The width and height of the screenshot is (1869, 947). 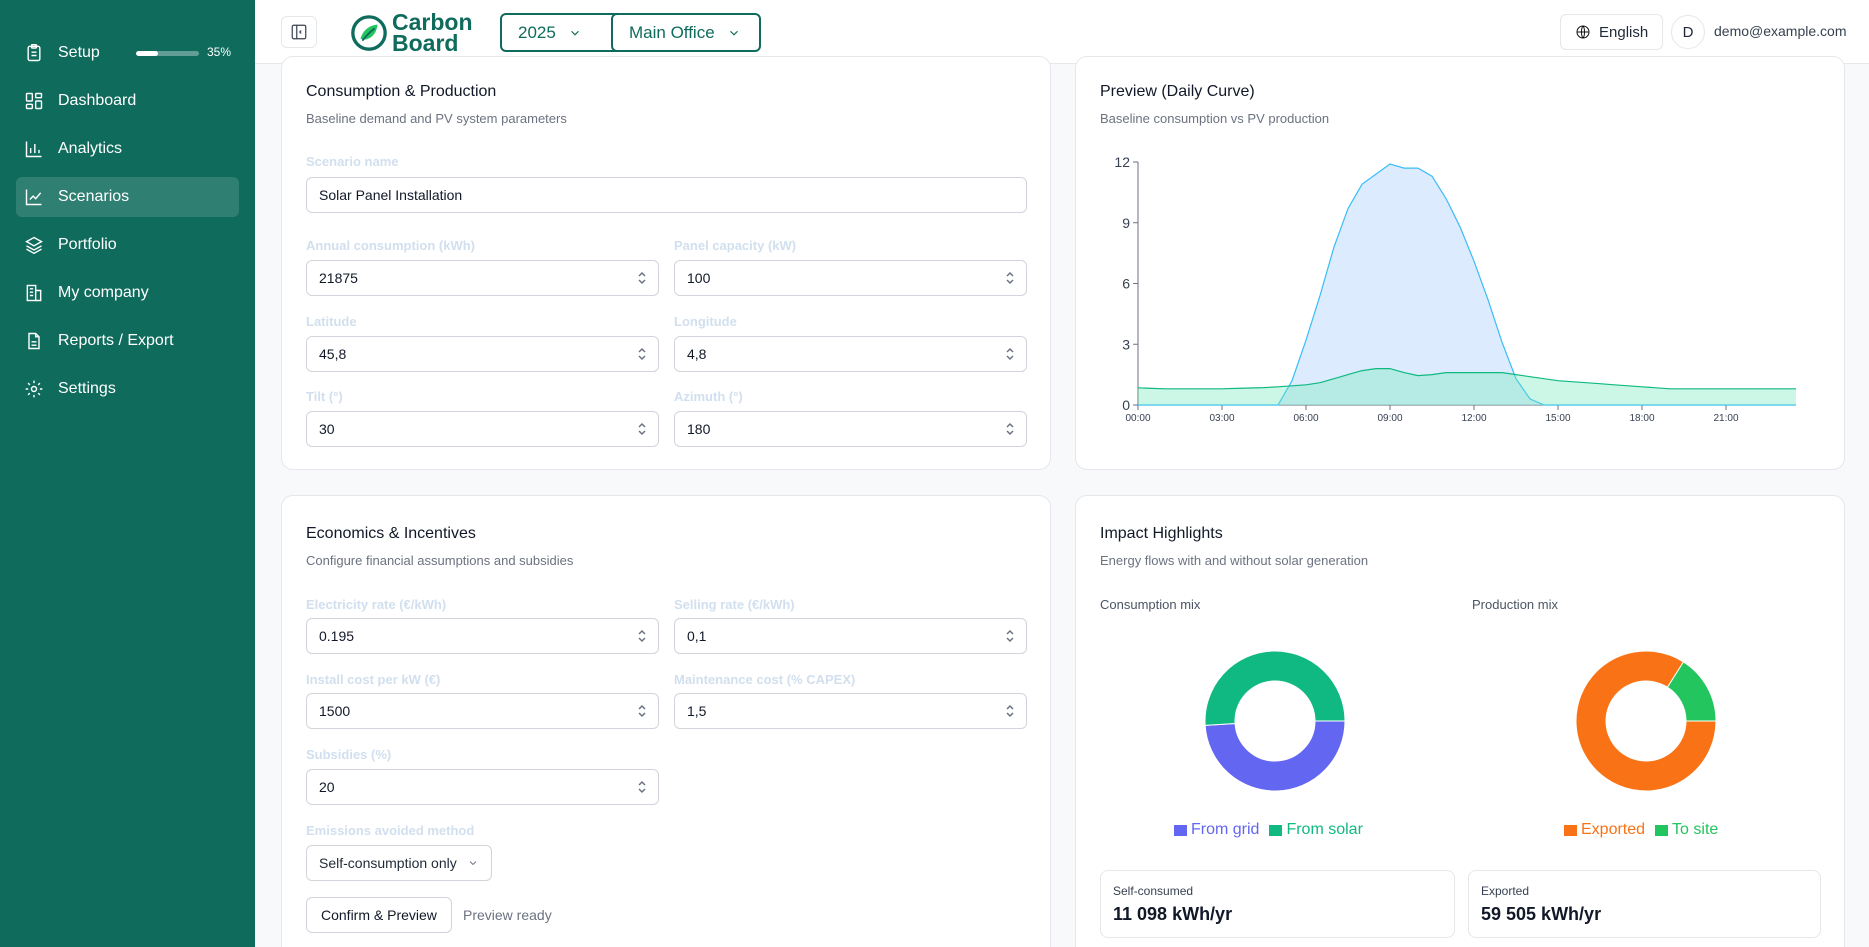 I want to click on annual-consumption-input: 21875, so click(x=482, y=278).